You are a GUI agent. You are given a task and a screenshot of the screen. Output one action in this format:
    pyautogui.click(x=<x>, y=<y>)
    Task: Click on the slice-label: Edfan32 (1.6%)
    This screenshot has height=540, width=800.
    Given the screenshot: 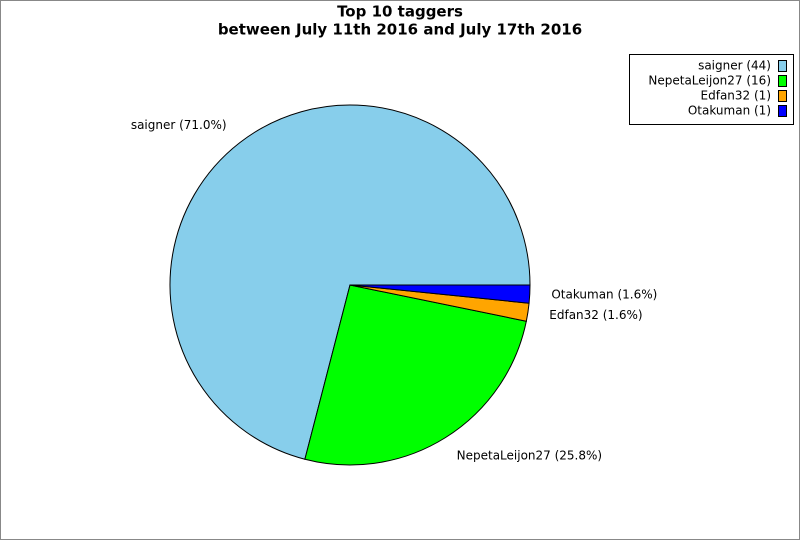 What is the action you would take?
    pyautogui.click(x=595, y=315)
    